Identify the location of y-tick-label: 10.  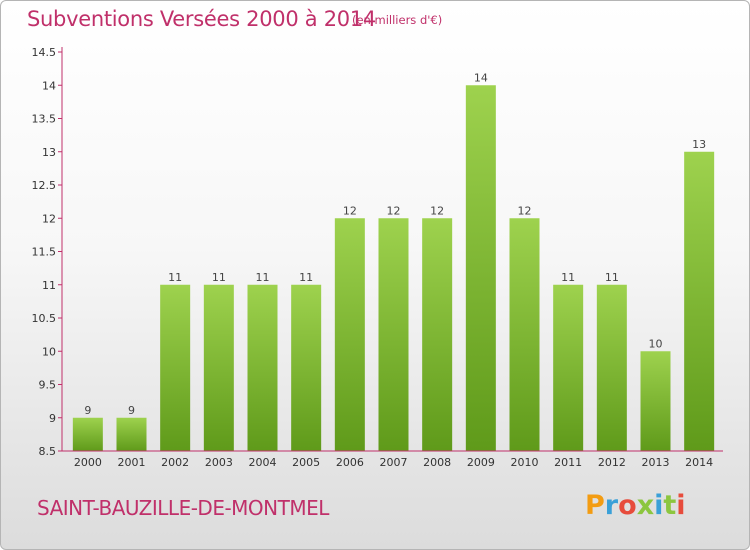
(49, 351).